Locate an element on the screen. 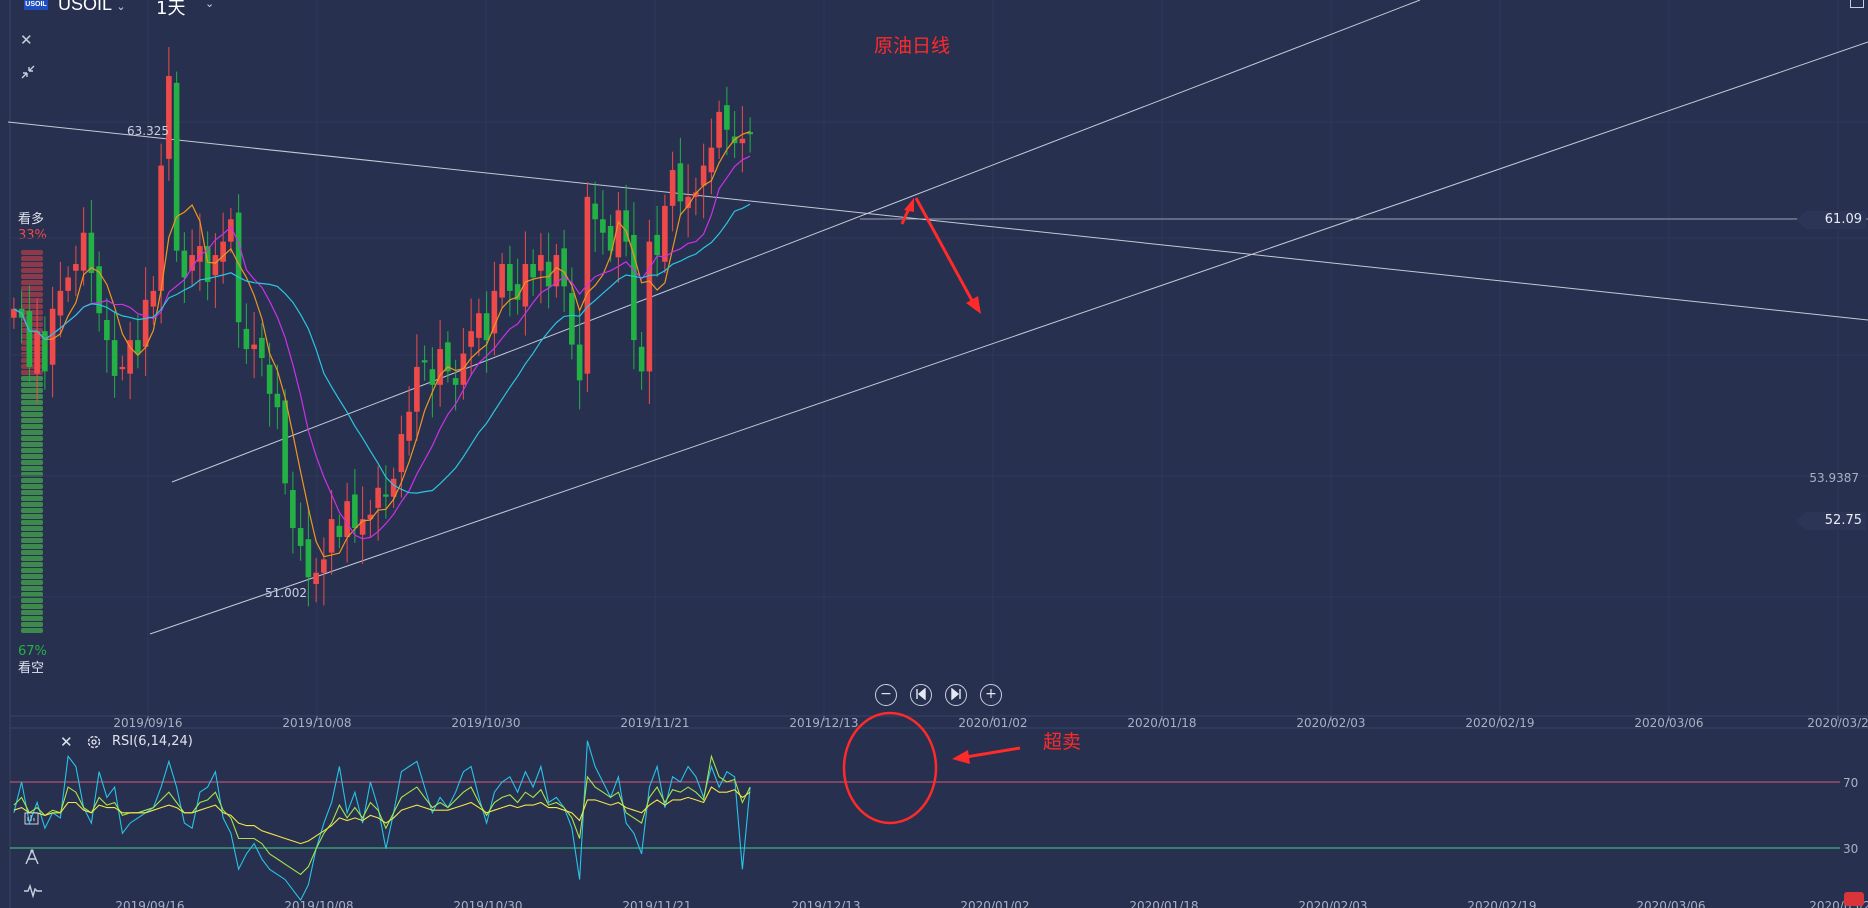  collapse-icon is located at coordinates (28, 73).